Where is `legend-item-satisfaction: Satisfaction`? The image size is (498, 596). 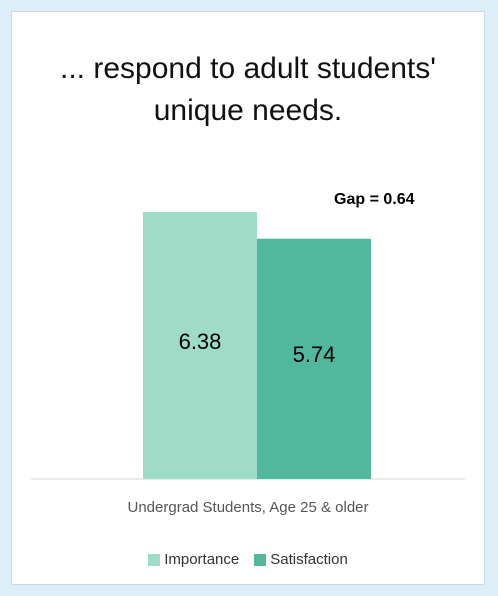
legend-item-satisfaction: Satisfaction is located at coordinates (301, 559).